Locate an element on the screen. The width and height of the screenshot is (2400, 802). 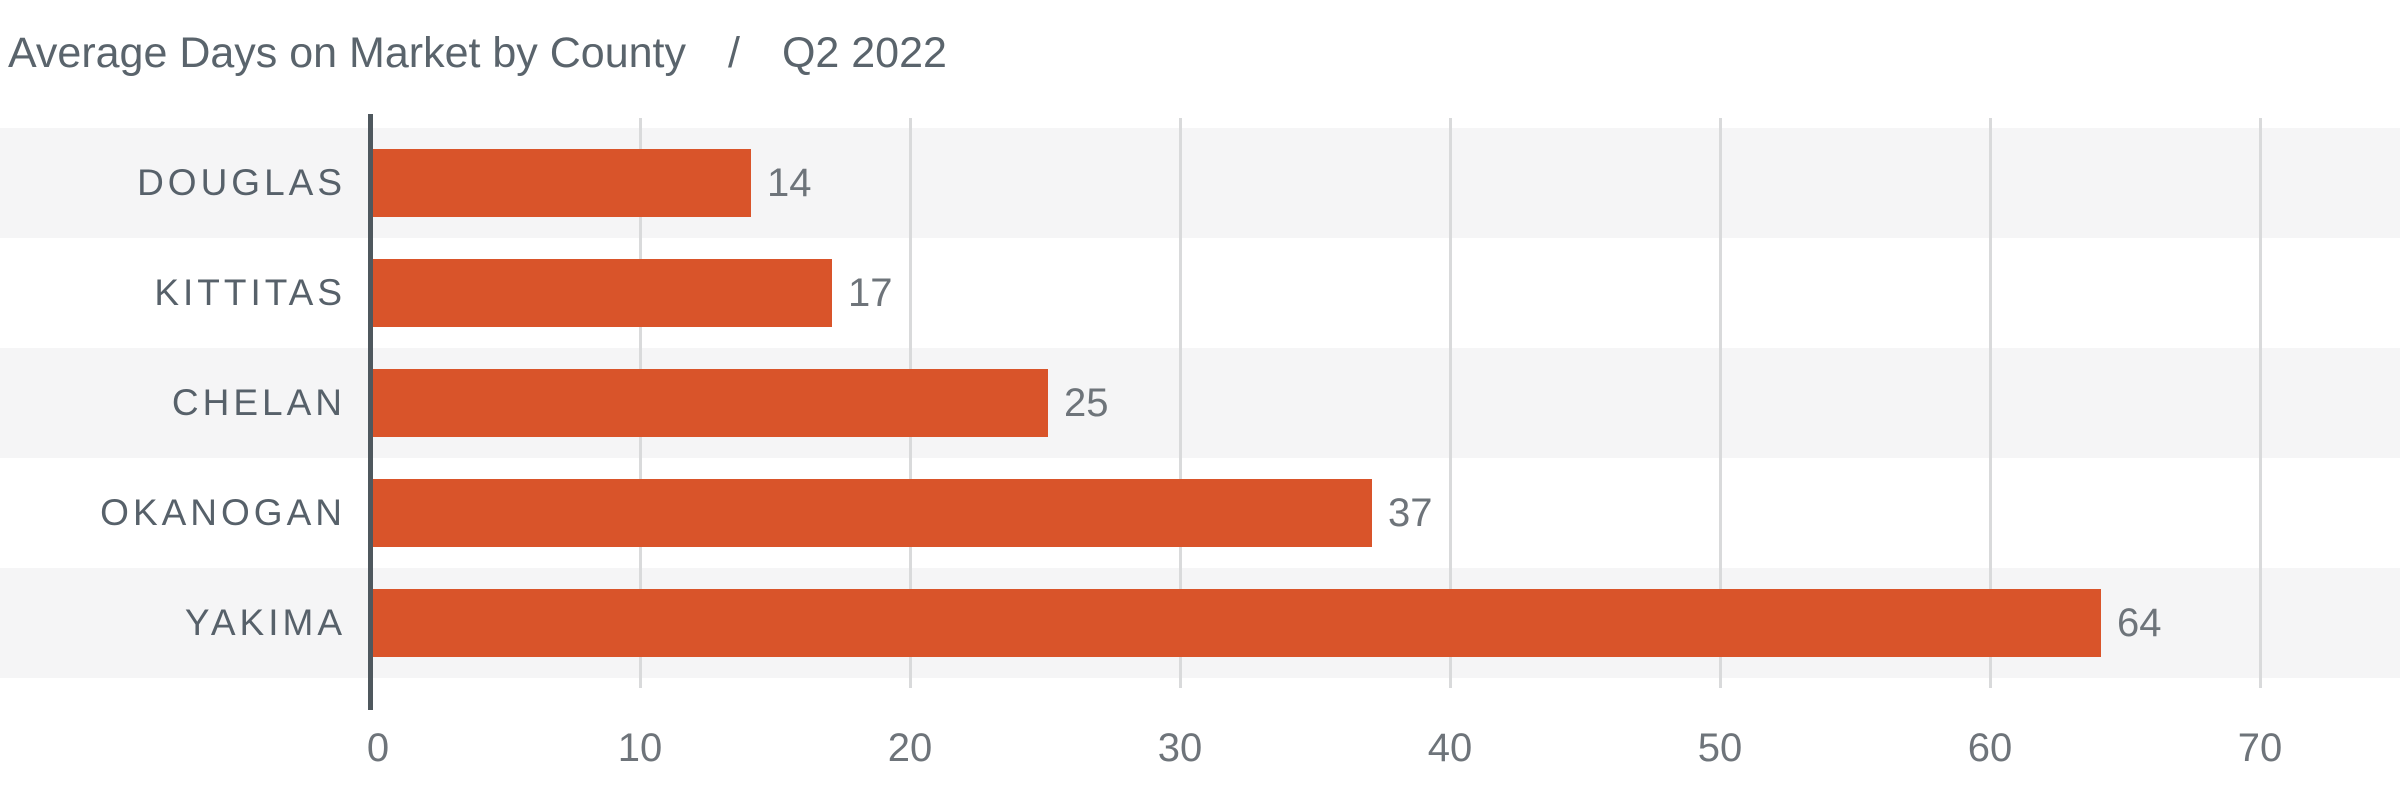
chart-title-main: Average Days on Market by County is located at coordinates (347, 53).